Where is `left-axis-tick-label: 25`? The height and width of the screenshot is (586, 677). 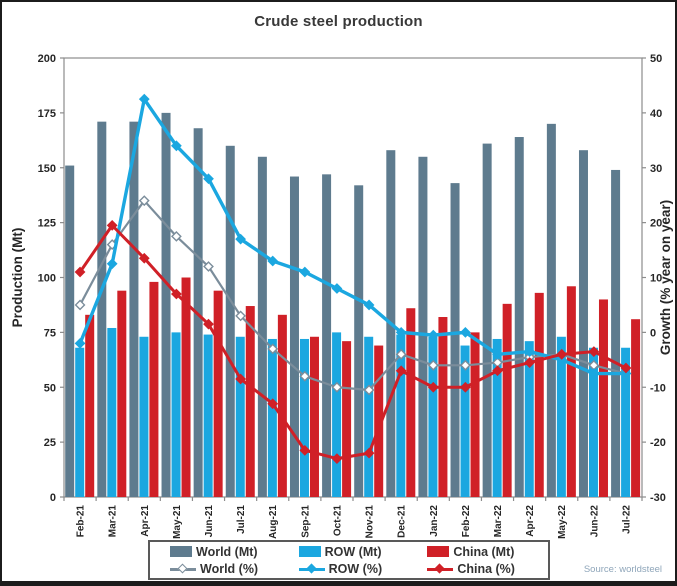 left-axis-tick-label: 25 is located at coordinates (50, 443).